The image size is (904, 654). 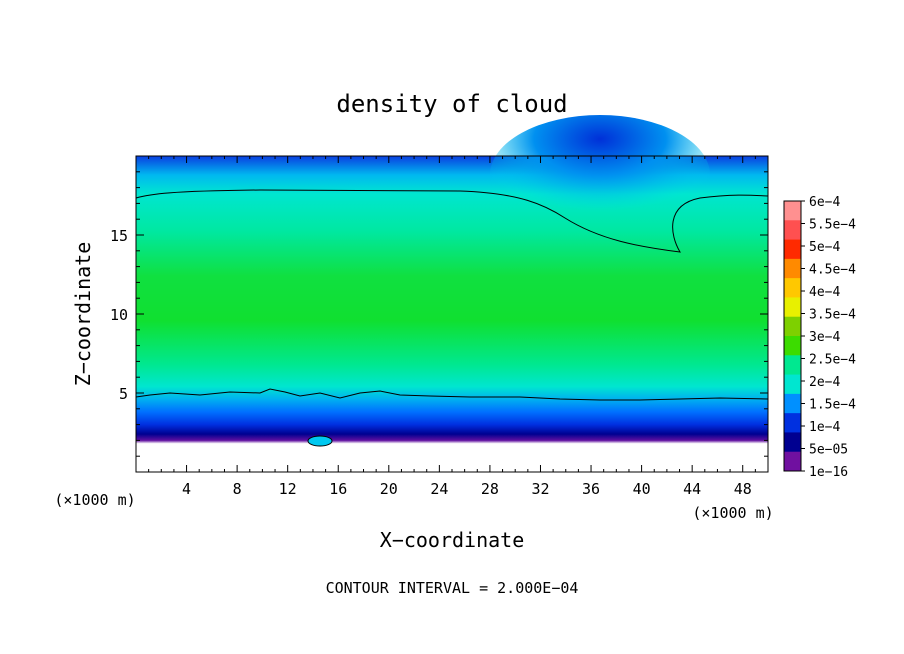 I want to click on x-tick-label: 28, so click(x=490, y=489).